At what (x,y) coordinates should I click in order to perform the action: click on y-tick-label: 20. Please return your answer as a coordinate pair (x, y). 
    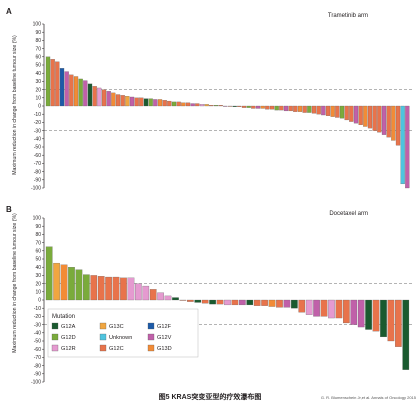
    Looking at the image, I should click on (38, 284).